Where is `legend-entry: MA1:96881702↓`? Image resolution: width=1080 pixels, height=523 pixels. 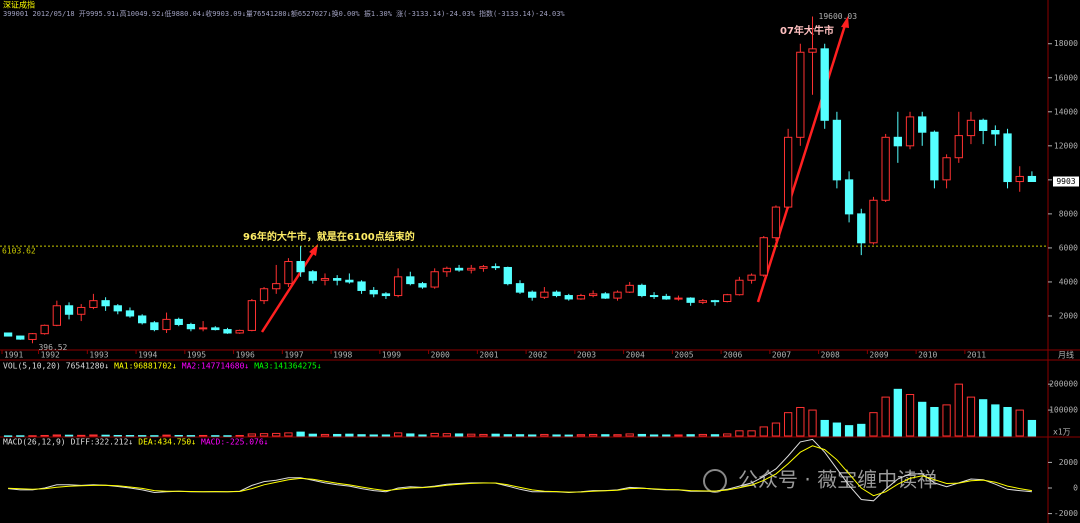 legend-entry: MA1:96881702↓ is located at coordinates (145, 366).